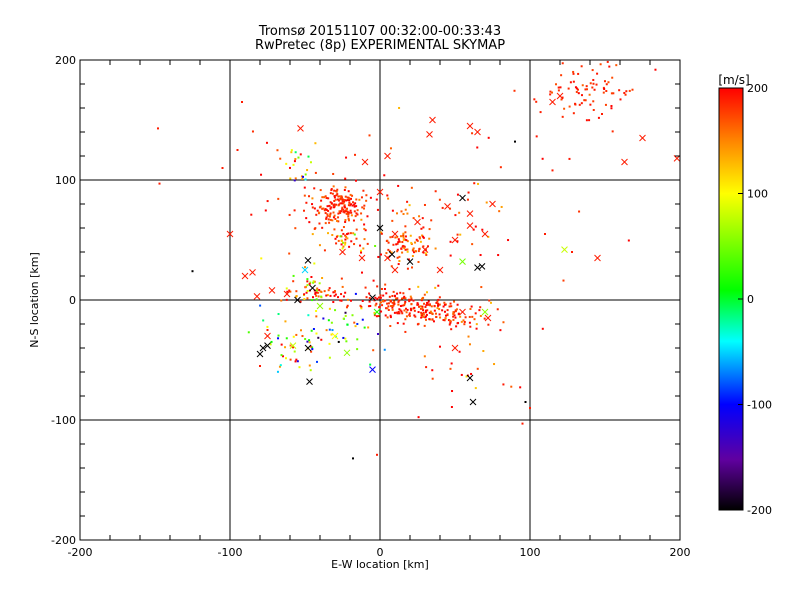 The height and width of the screenshot is (600, 800). I want to click on colorbar-tick-label: 0, so click(750, 299).